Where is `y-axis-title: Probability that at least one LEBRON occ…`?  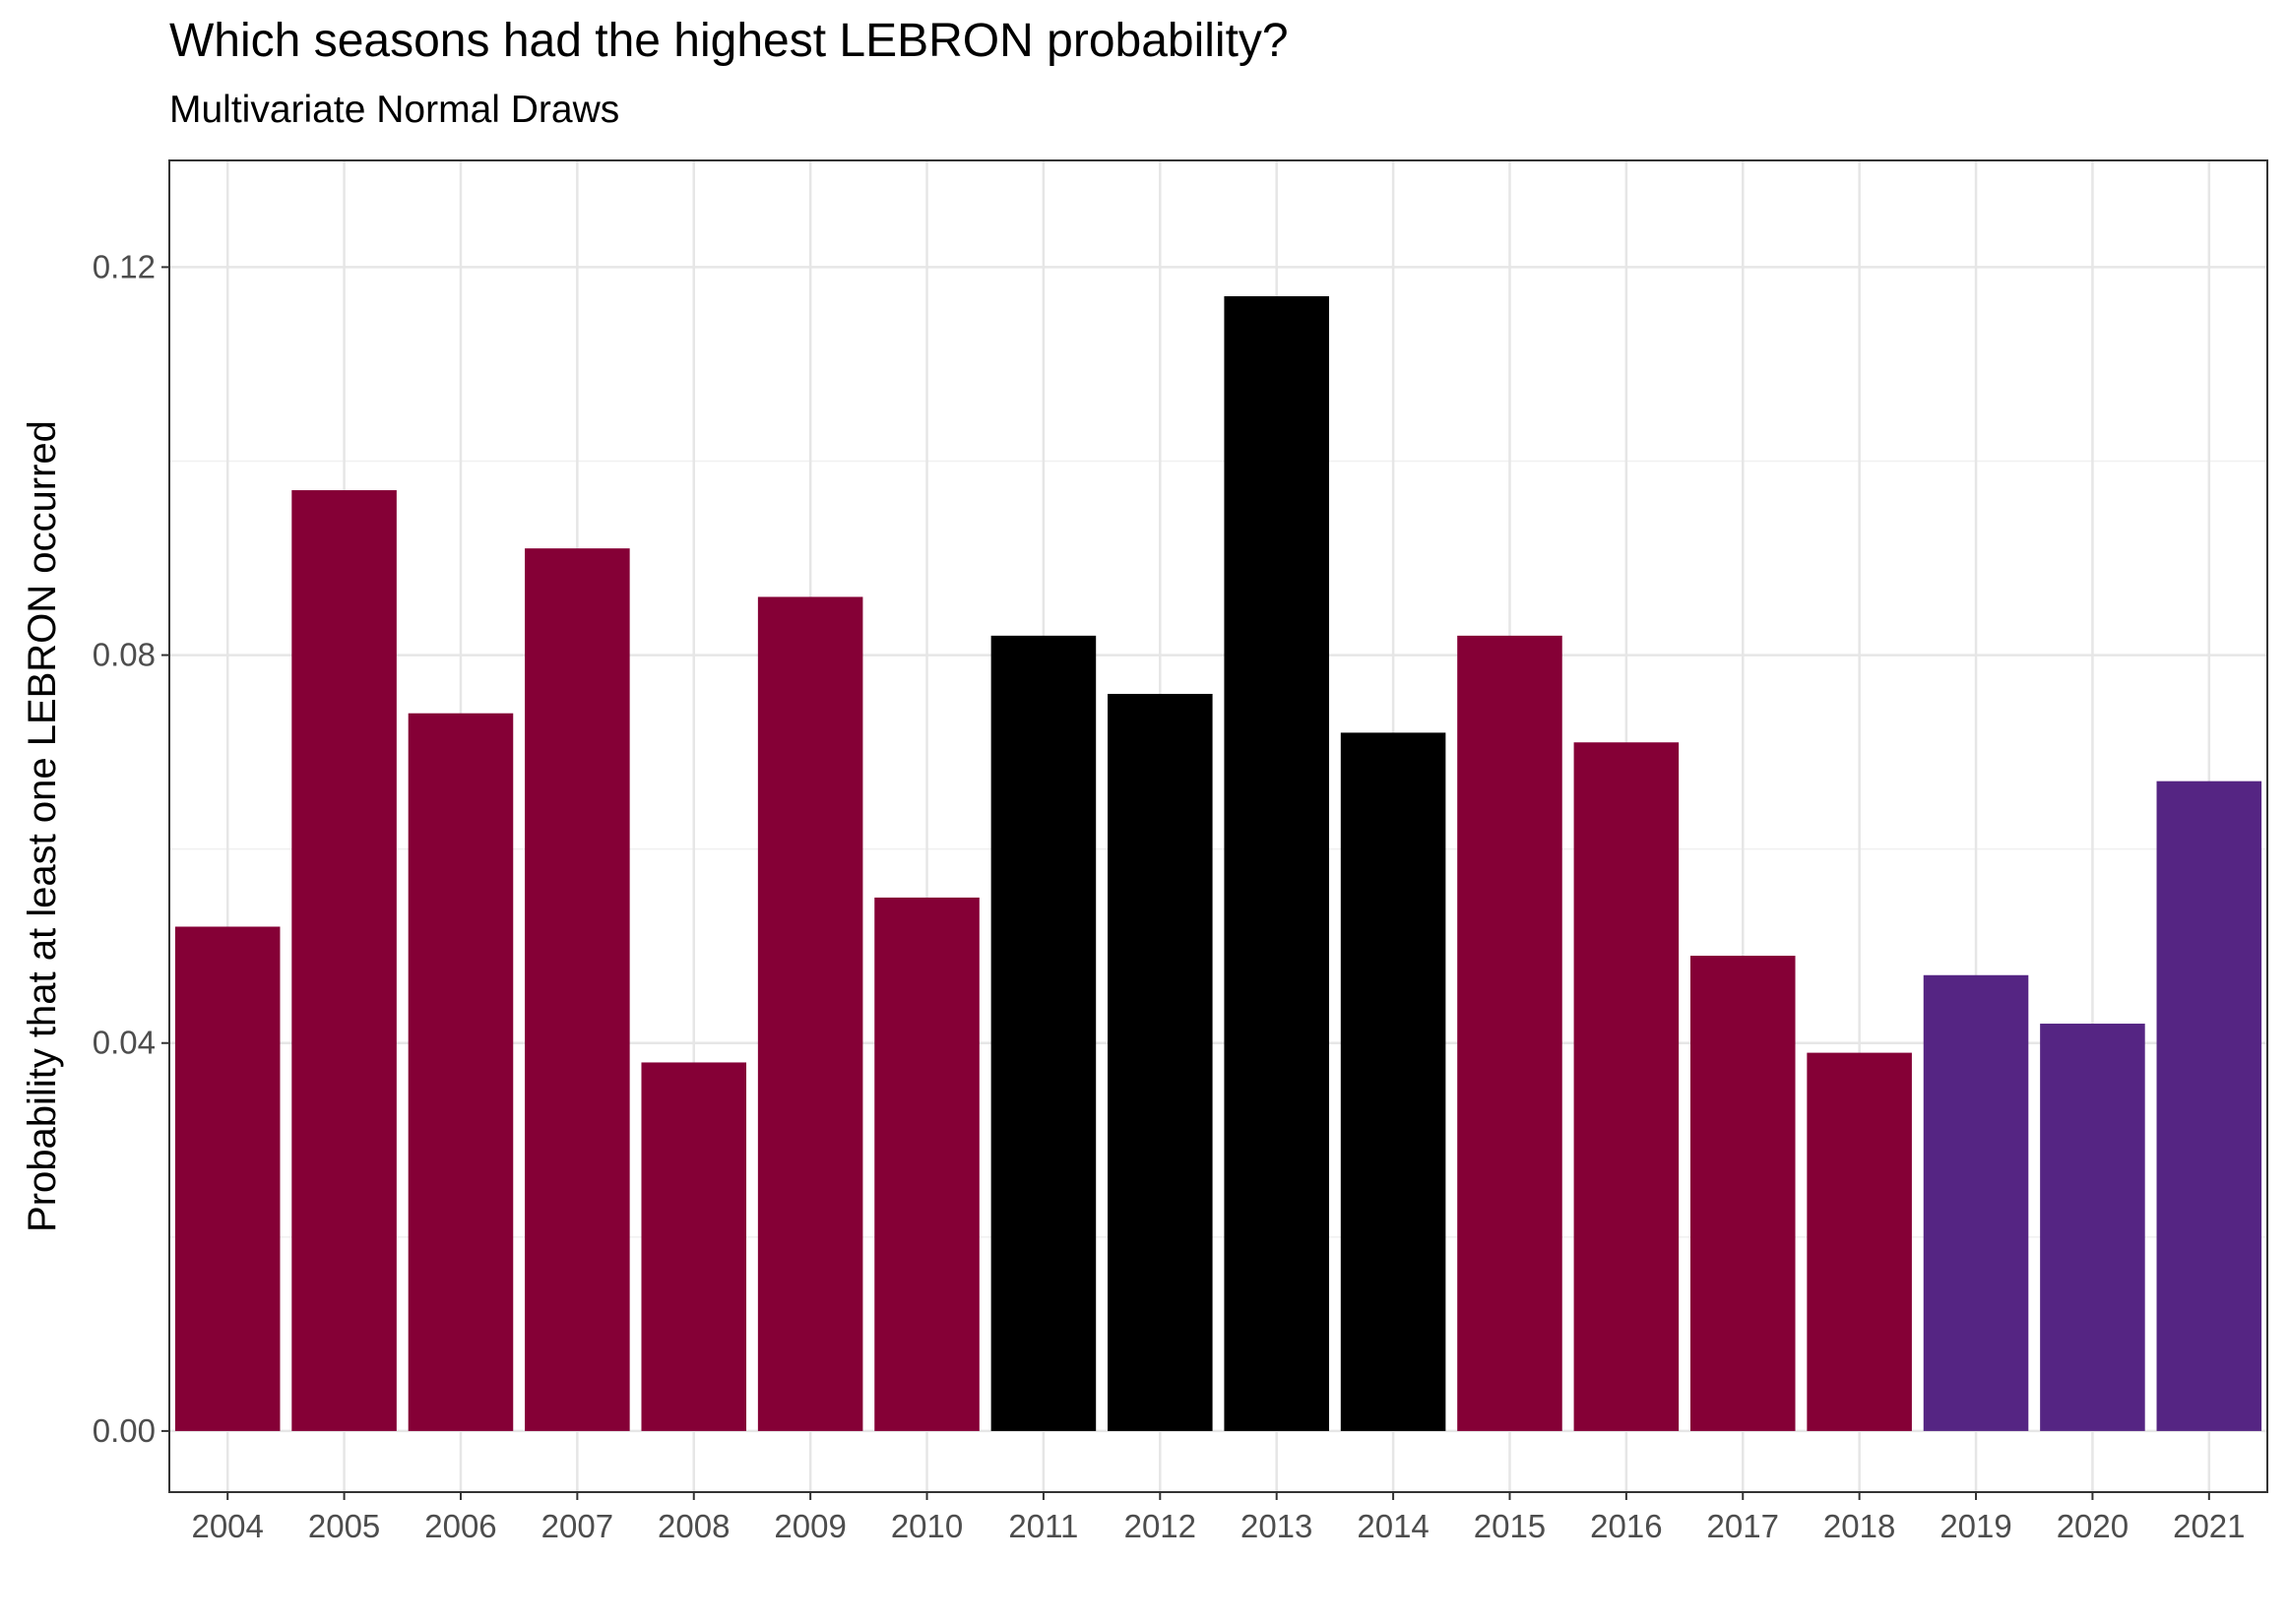
y-axis-title: Probability that at least one LEBRON occ… is located at coordinates (42, 826).